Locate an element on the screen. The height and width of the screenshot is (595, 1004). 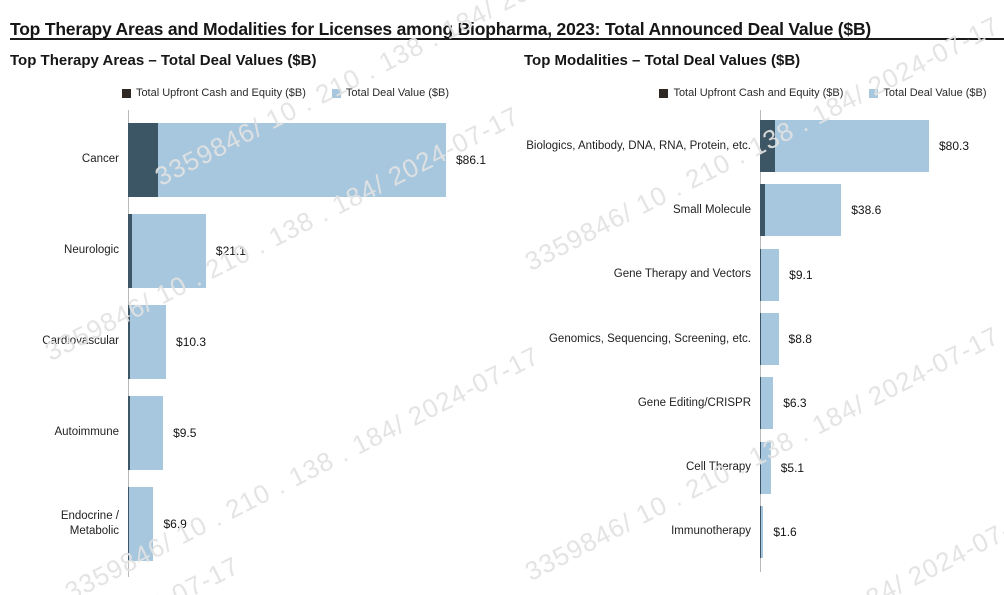
category-label: Endocrine / Metabolic is located at coordinates (89, 523).